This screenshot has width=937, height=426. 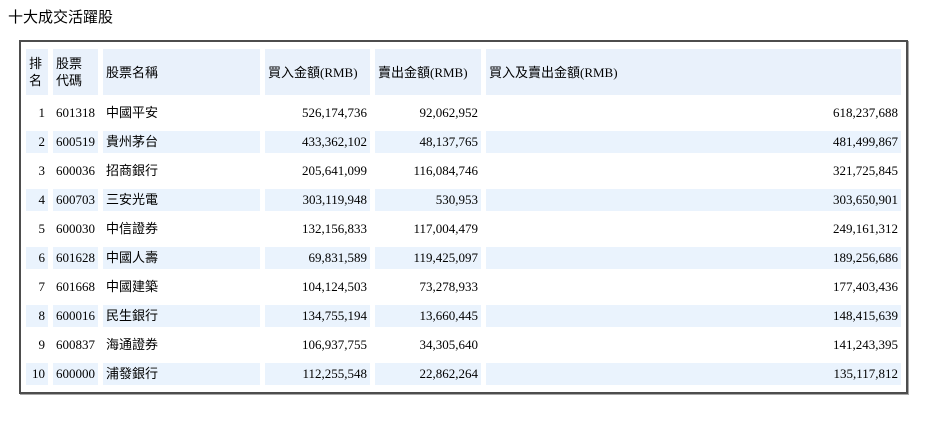 I want to click on cell-code: 601668, so click(x=75, y=286).